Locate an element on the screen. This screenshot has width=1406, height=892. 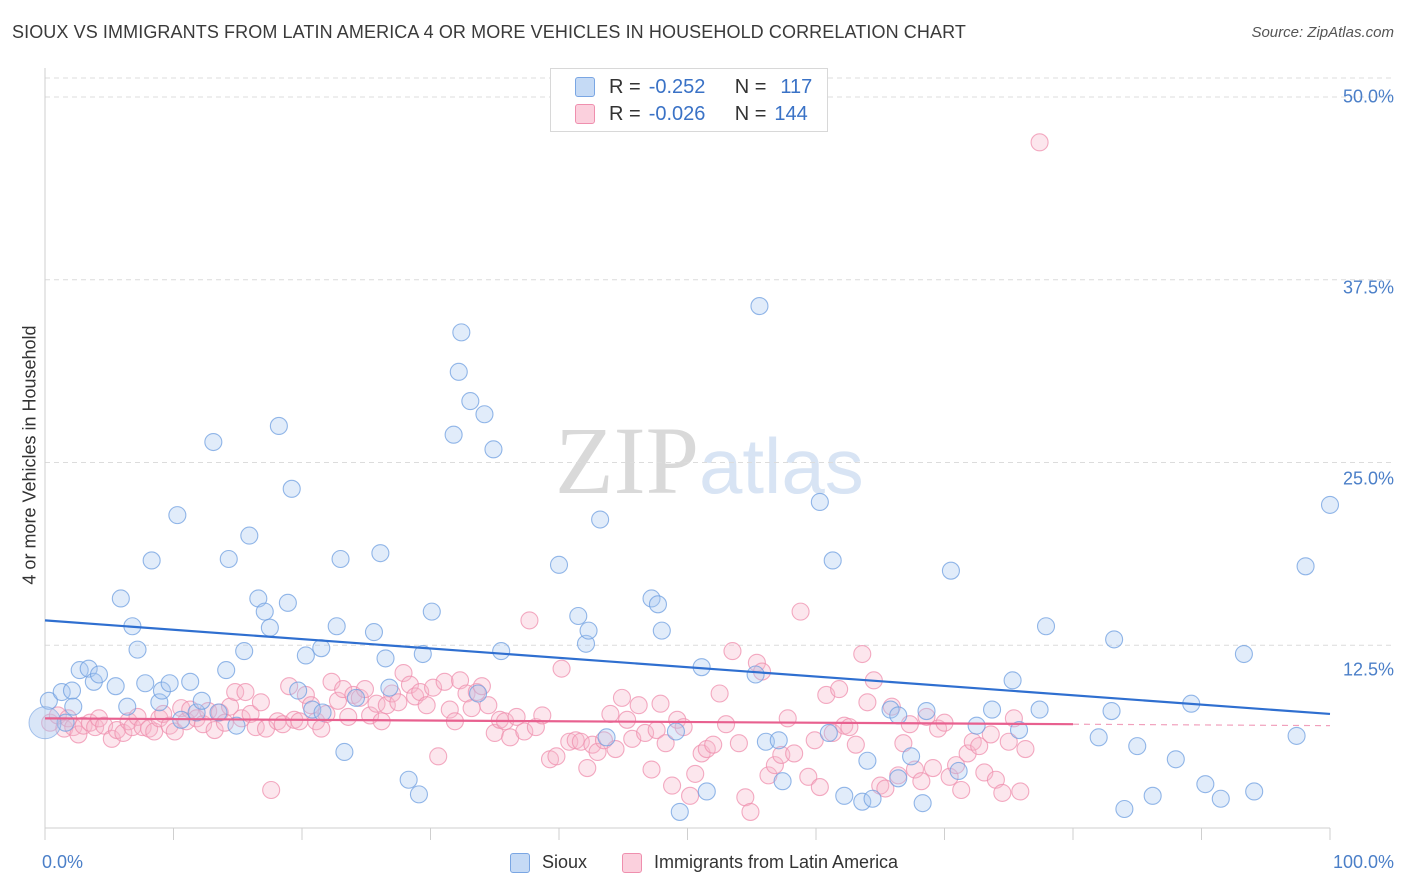
source-label: Source: ZipAtlas.com is located at coordinates (1322, 32).